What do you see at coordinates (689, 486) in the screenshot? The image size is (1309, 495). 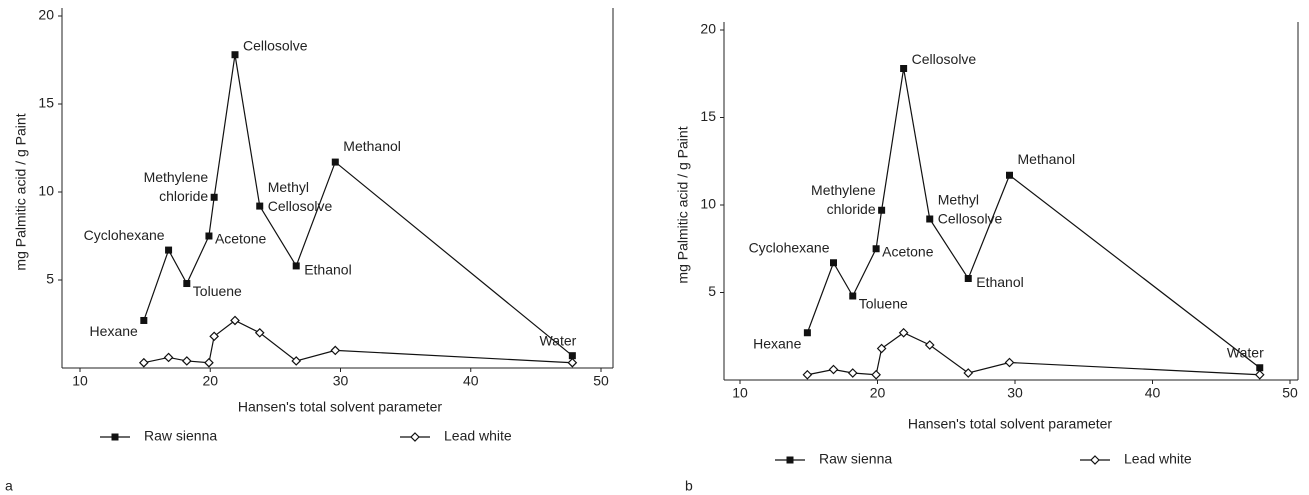 I see `panel-label: b` at bounding box center [689, 486].